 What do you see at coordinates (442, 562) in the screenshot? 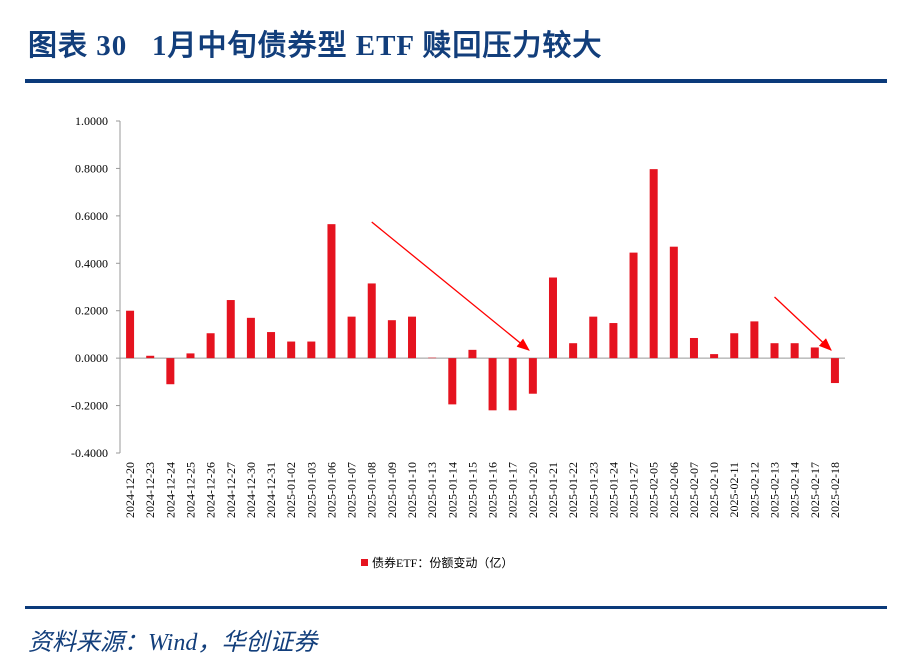
I see `legend-label: 债券ETF：份额变动（亿）` at bounding box center [442, 562].